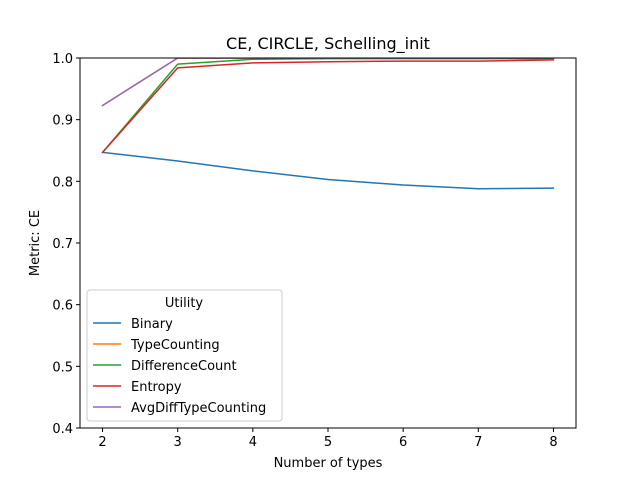 The width and height of the screenshot is (640, 480). I want to click on y-tick-label: 0.5, so click(62, 367).